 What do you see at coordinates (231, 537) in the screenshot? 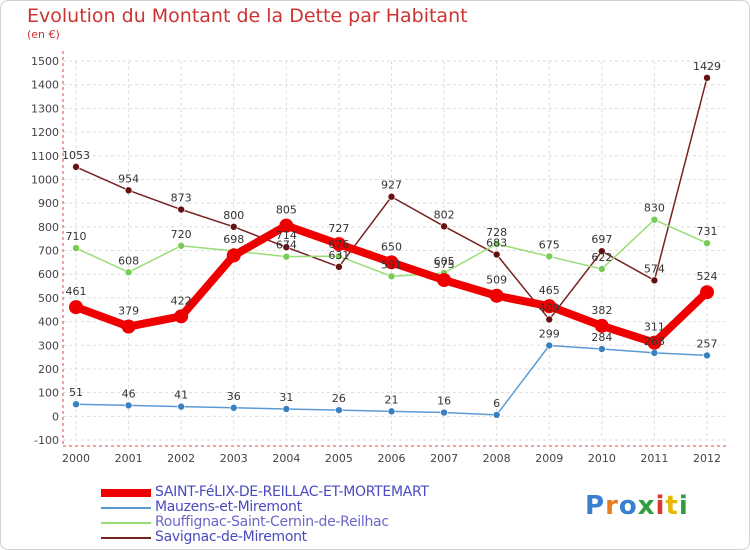
I see `legend-label-savignac: Savignac-de-Miremont` at bounding box center [231, 537].